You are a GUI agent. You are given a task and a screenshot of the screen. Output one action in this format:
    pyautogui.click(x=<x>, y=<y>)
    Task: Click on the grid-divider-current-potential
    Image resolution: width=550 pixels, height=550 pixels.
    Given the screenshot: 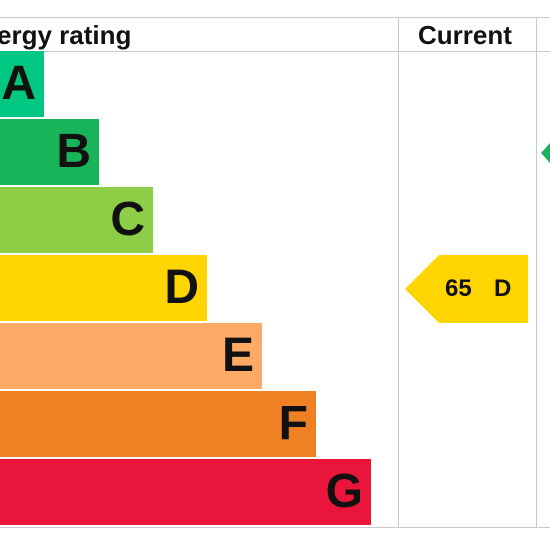 What is the action you would take?
    pyautogui.click(x=536, y=272)
    